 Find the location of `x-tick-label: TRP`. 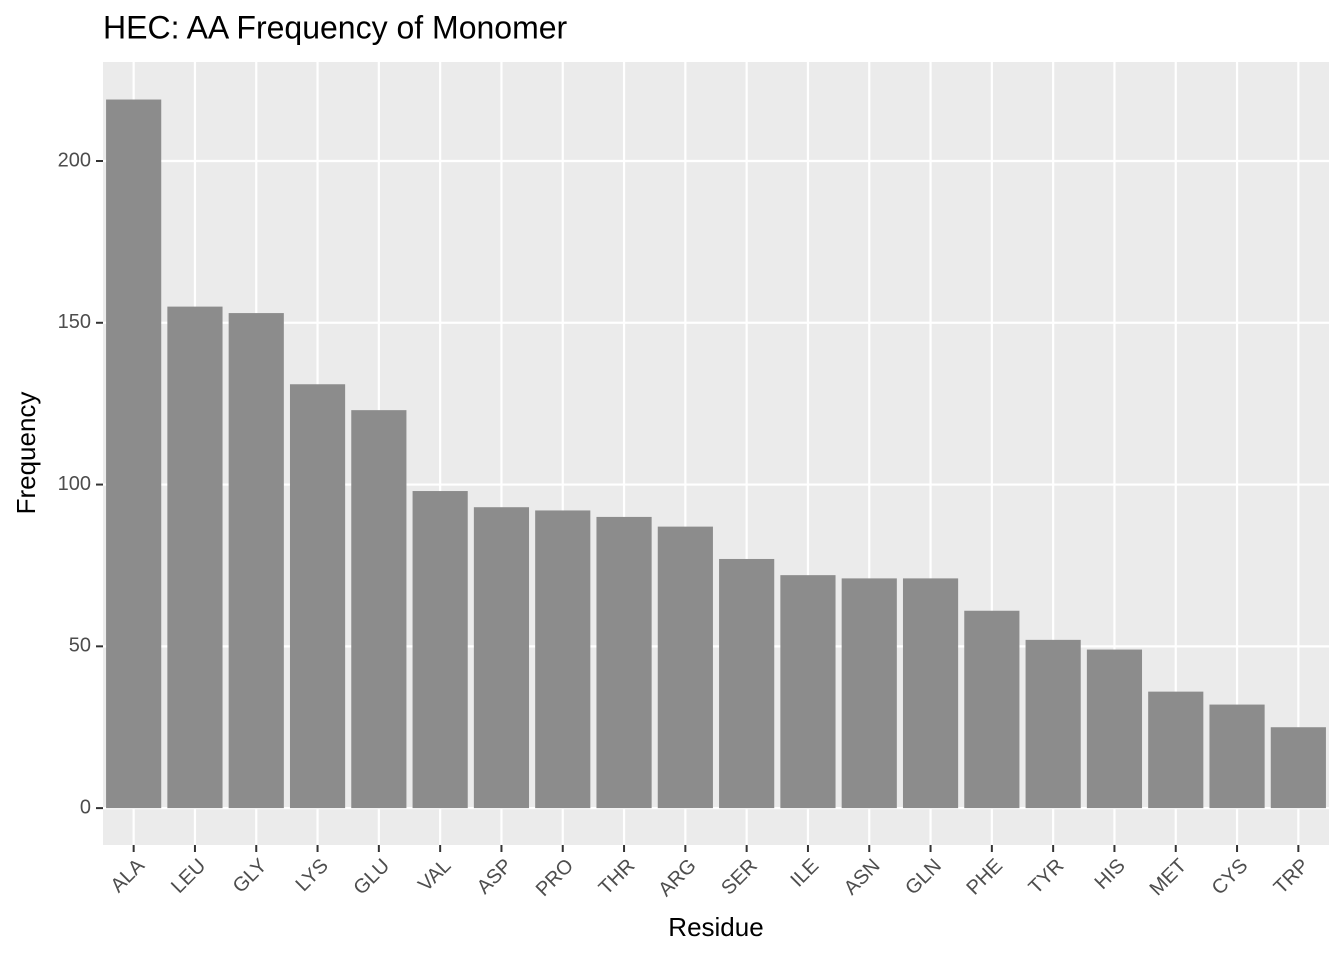

x-tick-label: TRP is located at coordinates (1292, 877).